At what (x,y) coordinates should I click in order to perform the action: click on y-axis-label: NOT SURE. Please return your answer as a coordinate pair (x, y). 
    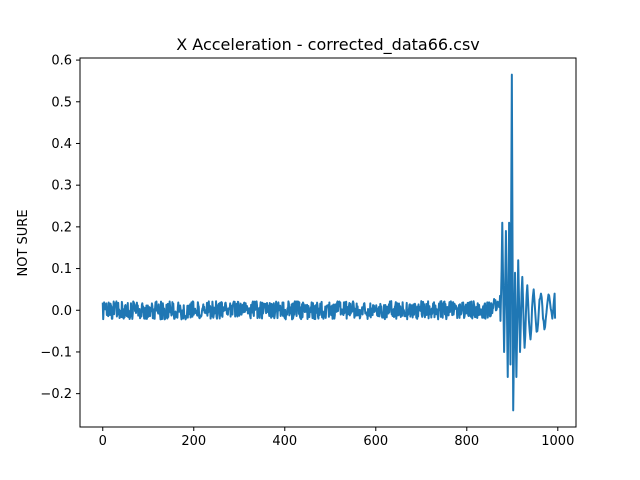
    Looking at the image, I should click on (23, 242).